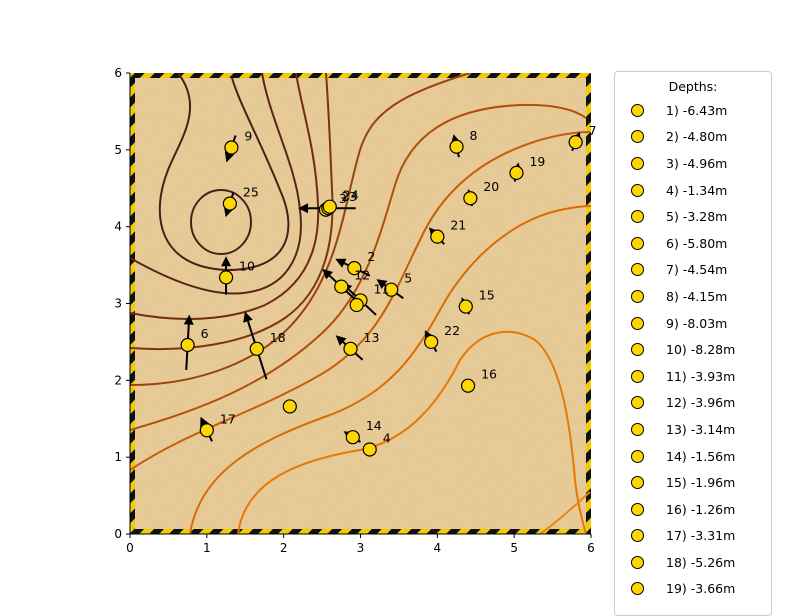 Image resolution: width=800 pixels, height=616 pixels. Describe the element at coordinates (118, 380) in the screenshot. I see `y-tick-label: 2` at that location.